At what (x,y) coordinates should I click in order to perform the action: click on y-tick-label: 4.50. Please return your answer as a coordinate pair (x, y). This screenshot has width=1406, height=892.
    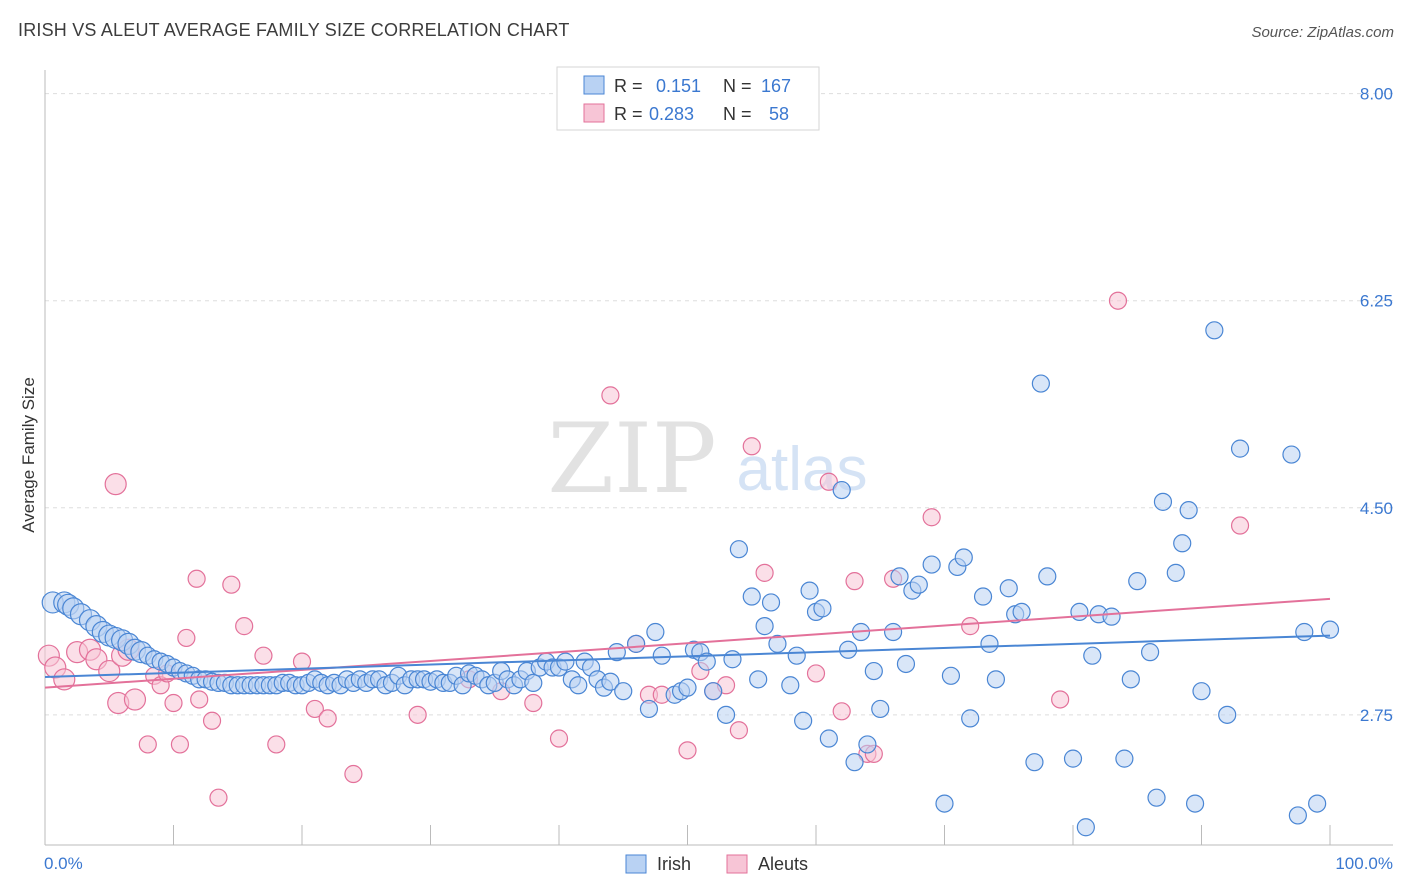
    Looking at the image, I should click on (1376, 508).